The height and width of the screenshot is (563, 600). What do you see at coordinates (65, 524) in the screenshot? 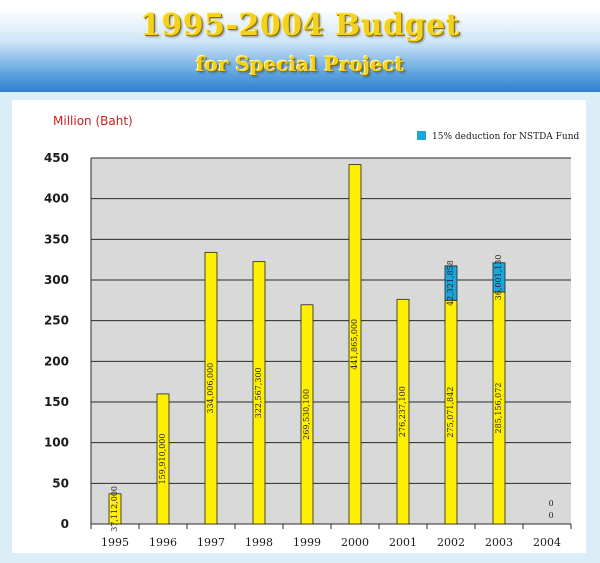
I see `y-tick-label: 0` at bounding box center [65, 524].